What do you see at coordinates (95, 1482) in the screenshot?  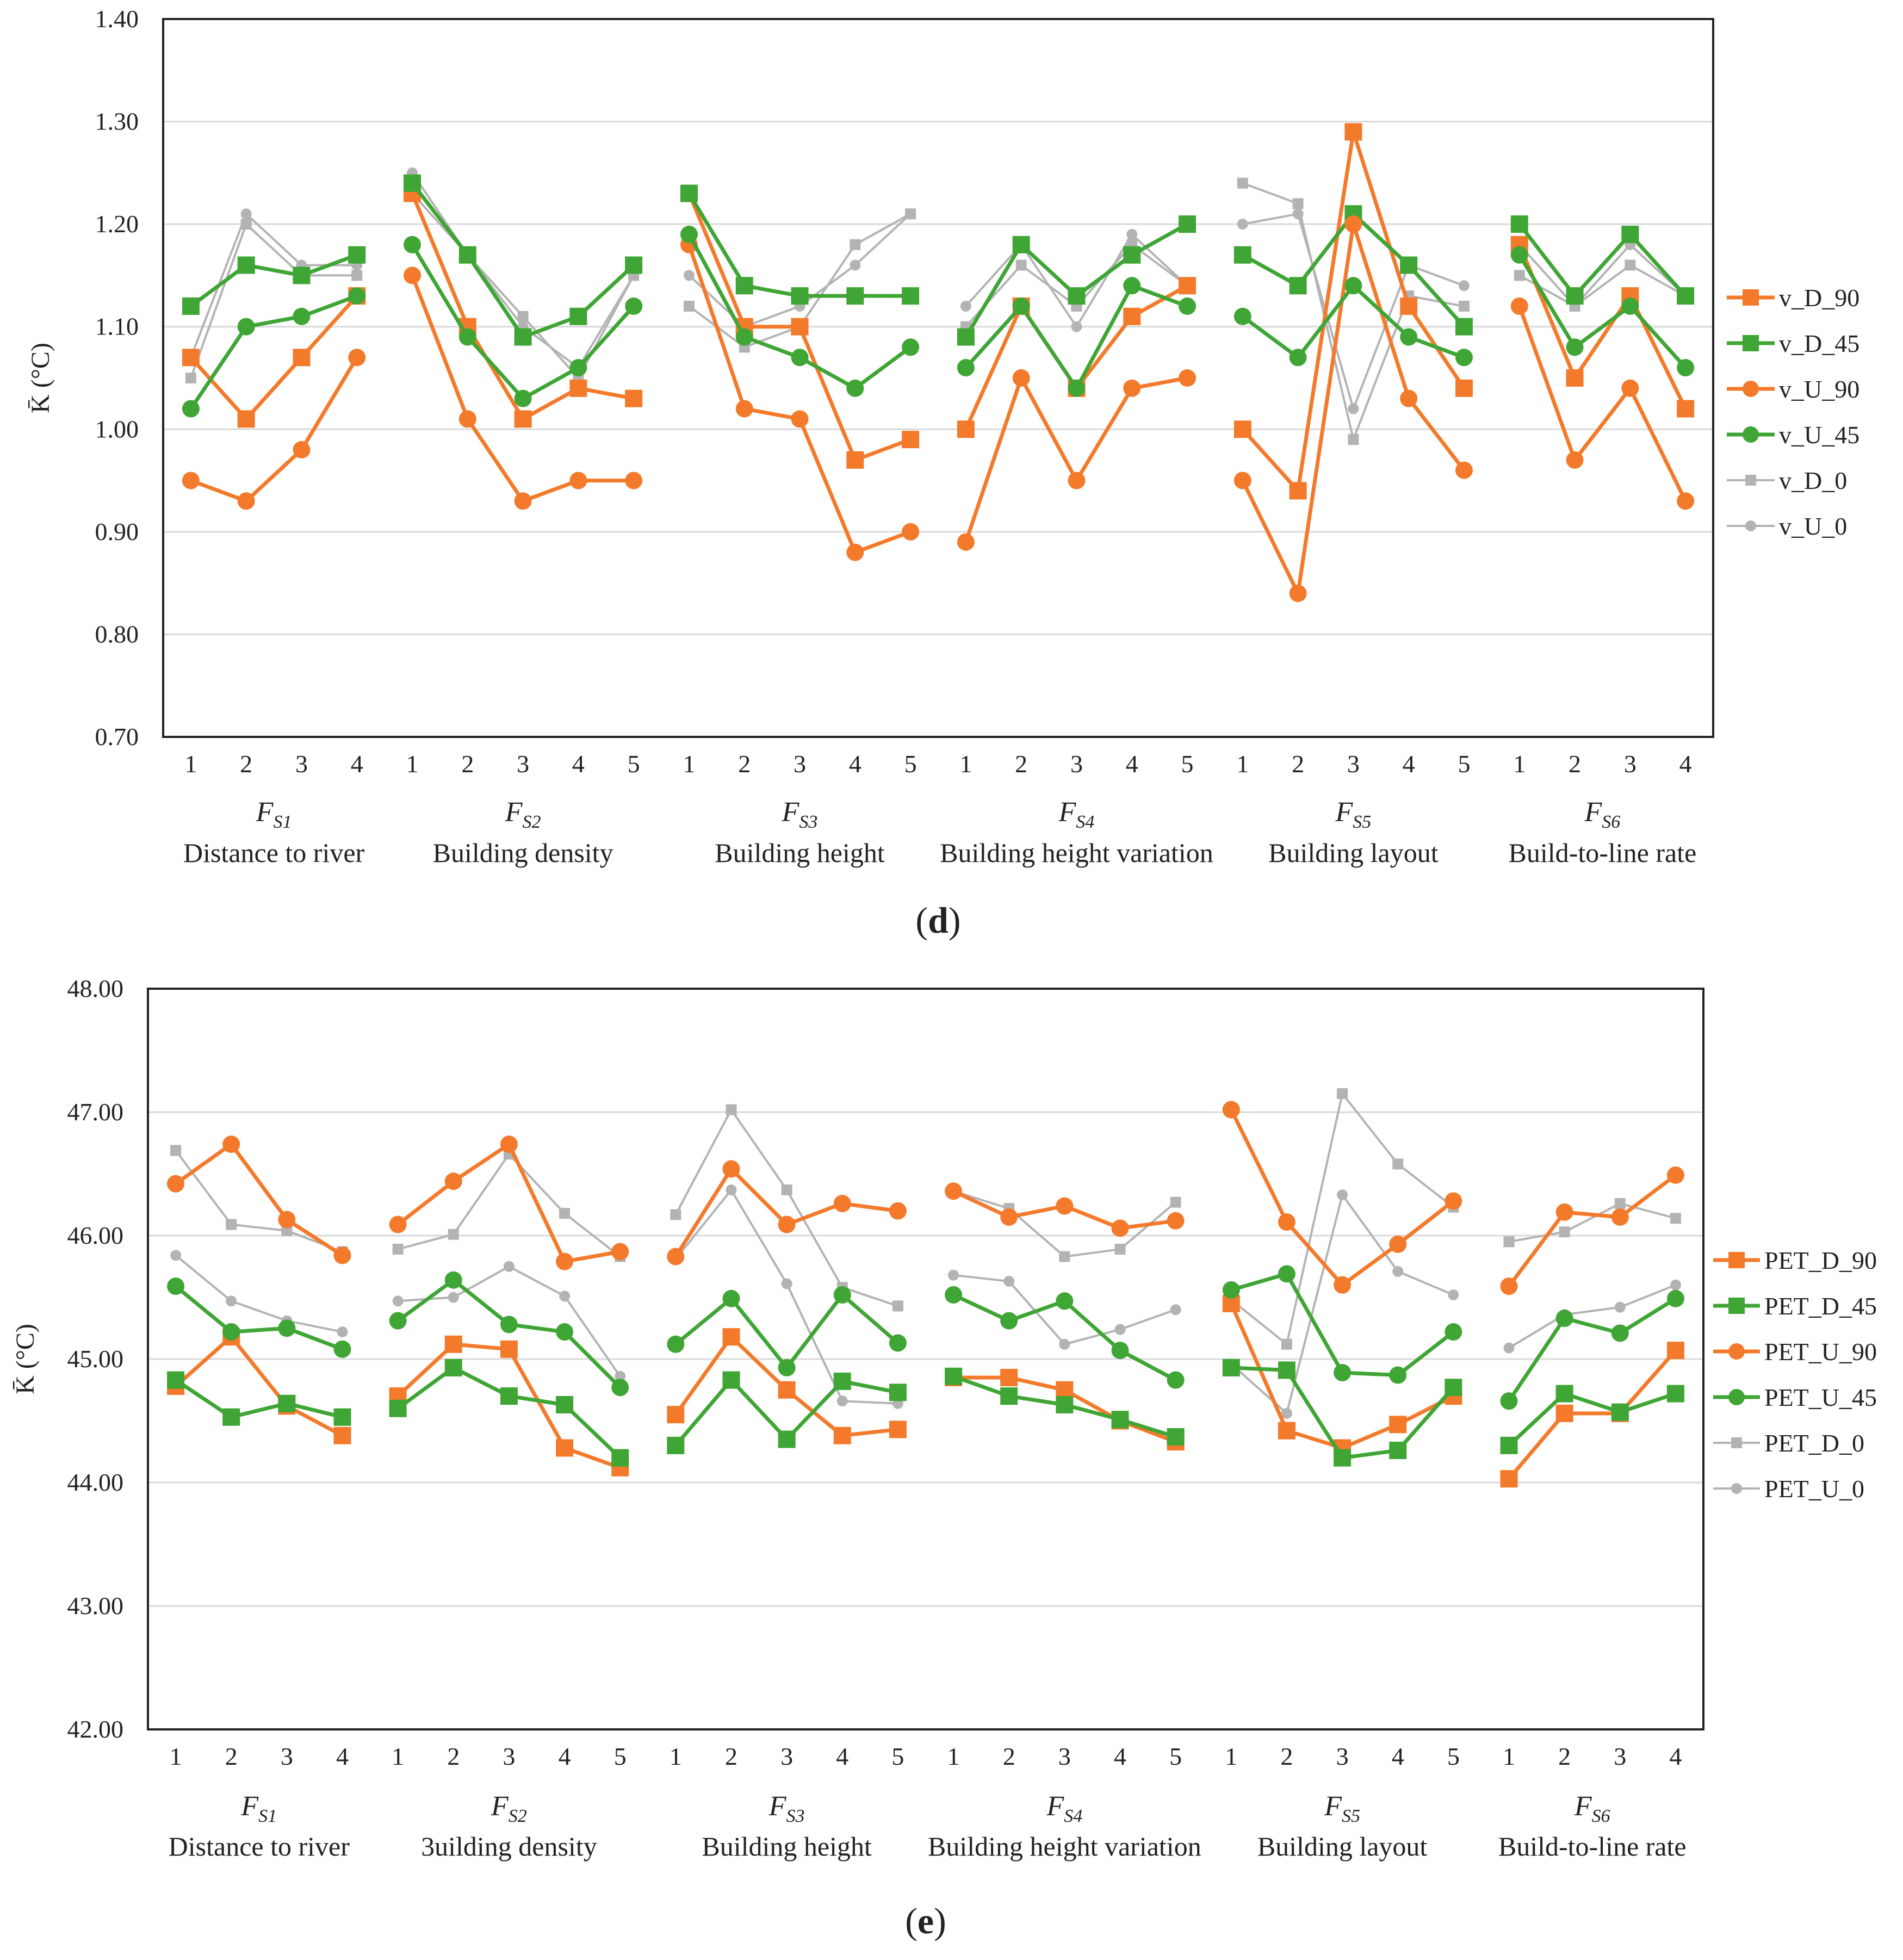 I see `y-tick-label: 44.00` at bounding box center [95, 1482].